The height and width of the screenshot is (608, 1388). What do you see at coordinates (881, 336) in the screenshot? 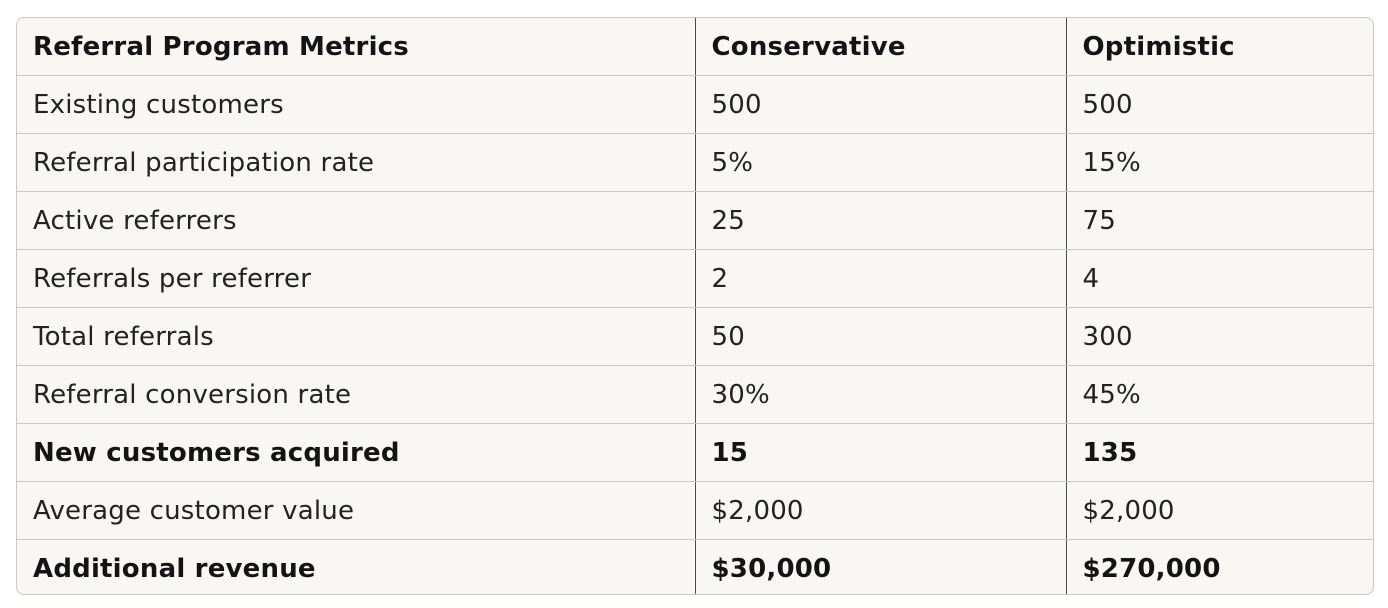
I see `conservative-cell: 50` at bounding box center [881, 336].